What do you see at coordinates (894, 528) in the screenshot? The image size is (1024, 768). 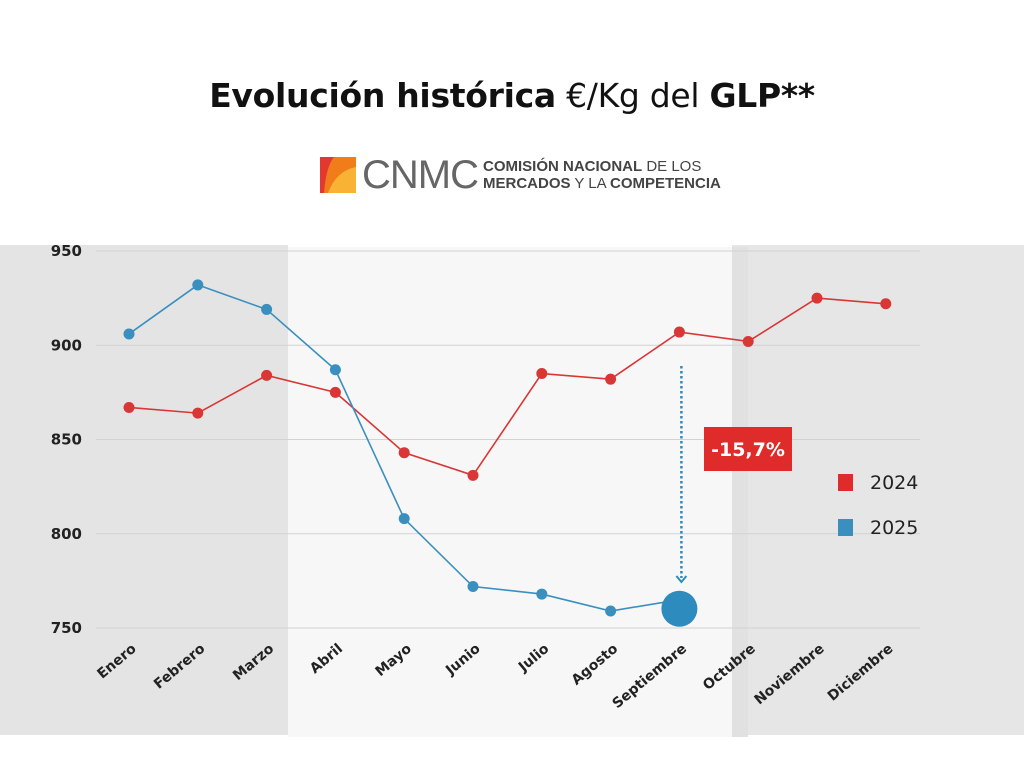 I see `legend-label-2025: 2025` at bounding box center [894, 528].